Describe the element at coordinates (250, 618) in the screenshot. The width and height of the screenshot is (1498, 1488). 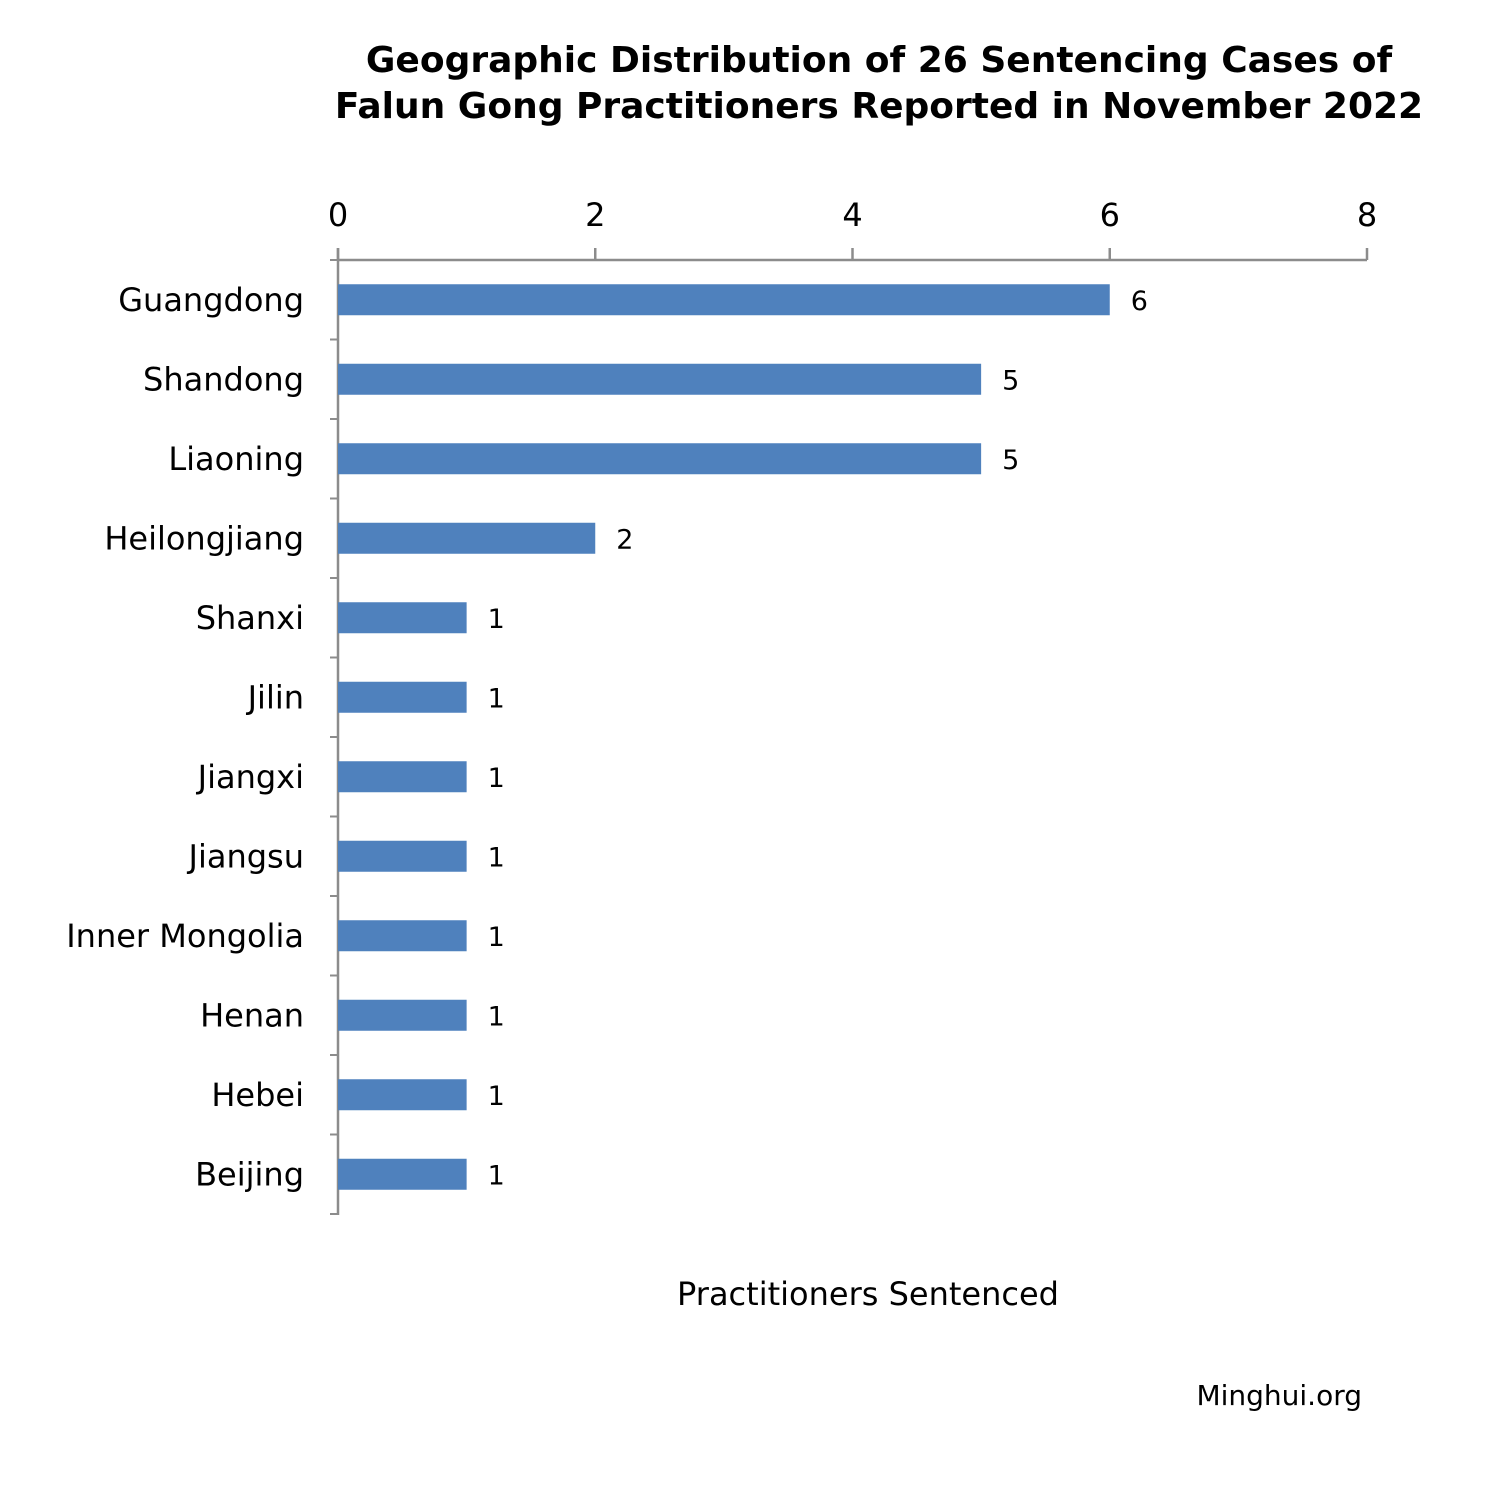
I see `category-label: Shanxi` at that location.